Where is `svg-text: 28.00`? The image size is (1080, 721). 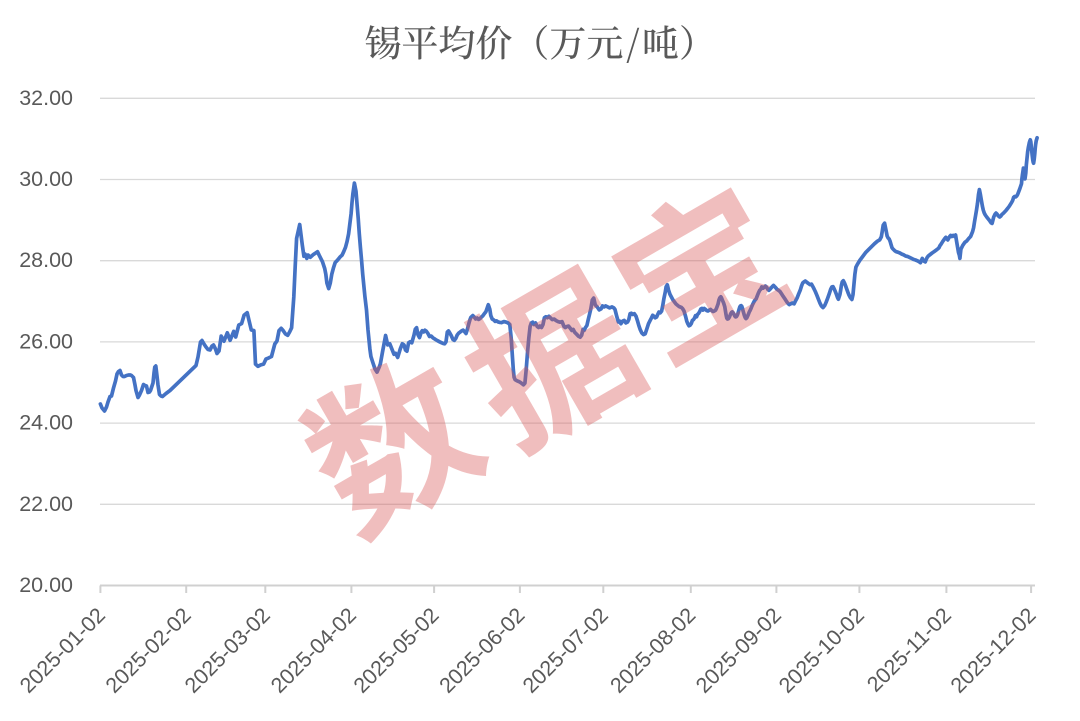 svg-text: 28.00 is located at coordinates (46, 260).